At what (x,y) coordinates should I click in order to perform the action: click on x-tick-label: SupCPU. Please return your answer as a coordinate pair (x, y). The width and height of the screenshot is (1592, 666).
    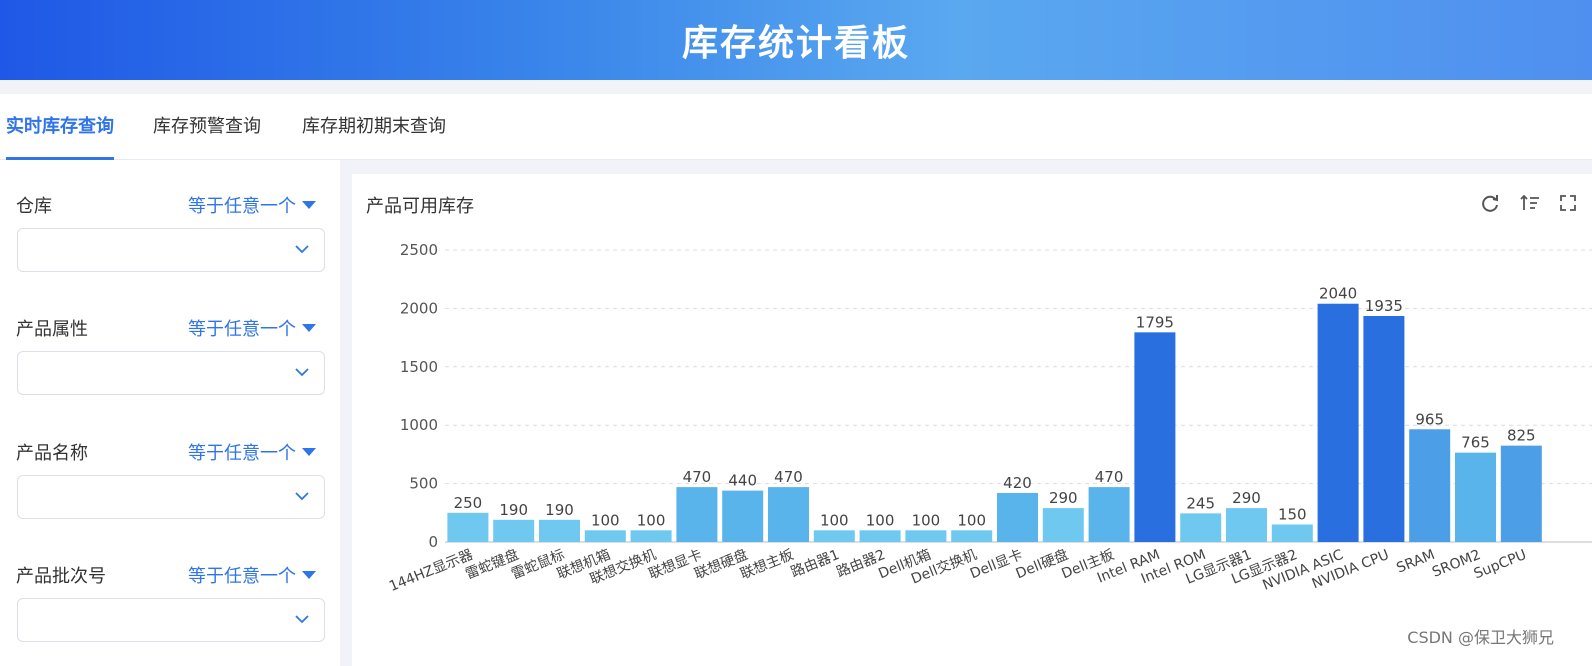
    Looking at the image, I should click on (1500, 564).